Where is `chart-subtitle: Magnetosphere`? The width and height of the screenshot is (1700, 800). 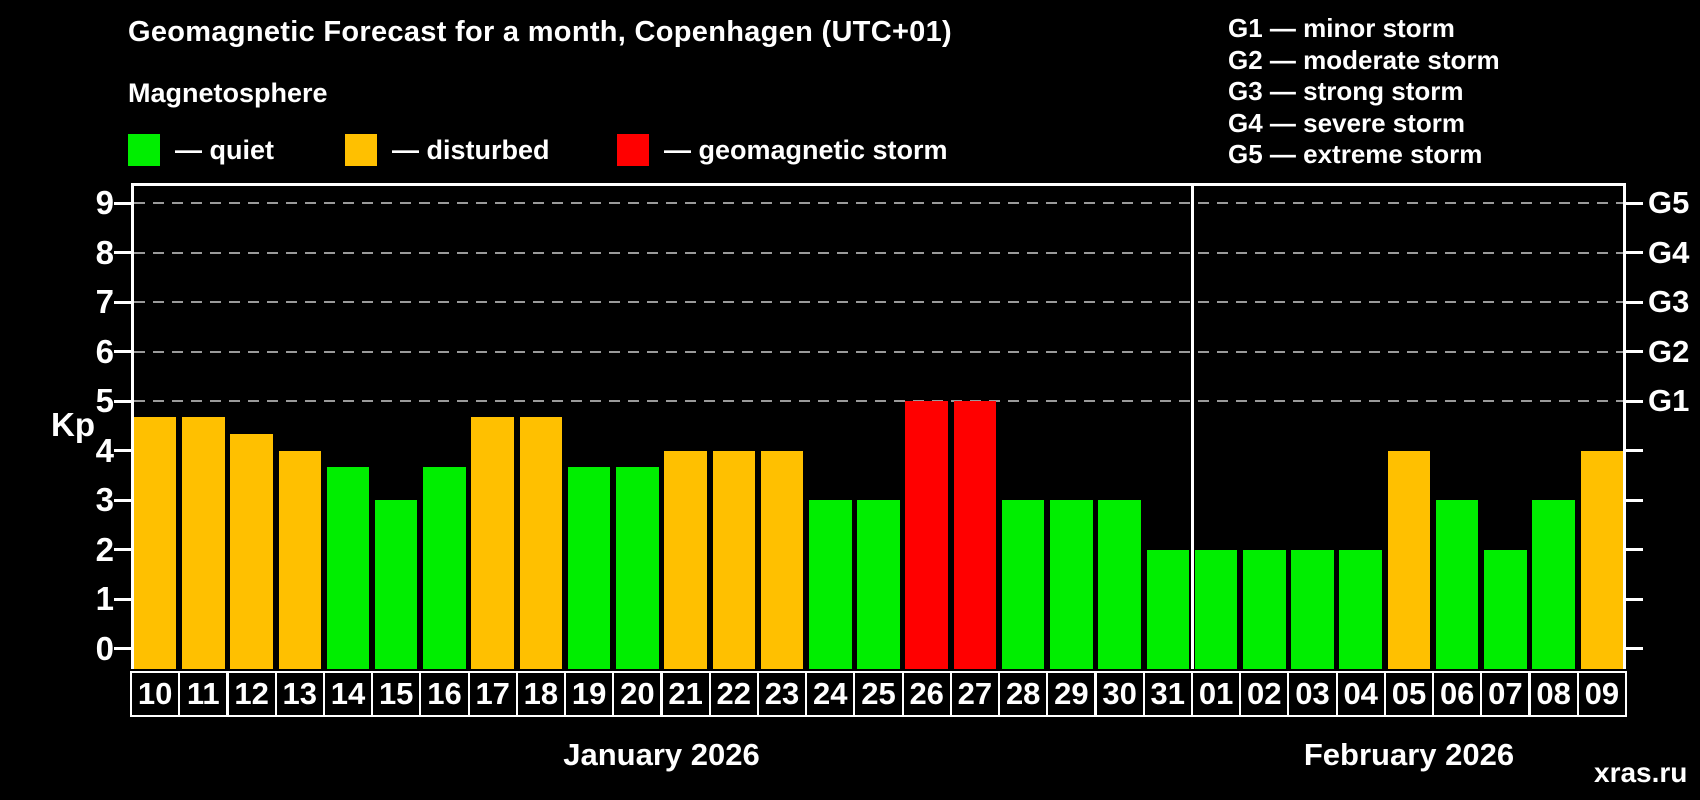
chart-subtitle: Magnetosphere is located at coordinates (228, 93).